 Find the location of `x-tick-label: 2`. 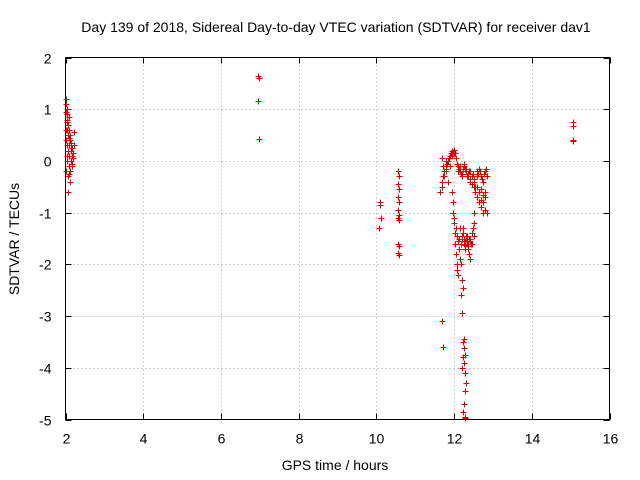

x-tick-label: 2 is located at coordinates (67, 439).